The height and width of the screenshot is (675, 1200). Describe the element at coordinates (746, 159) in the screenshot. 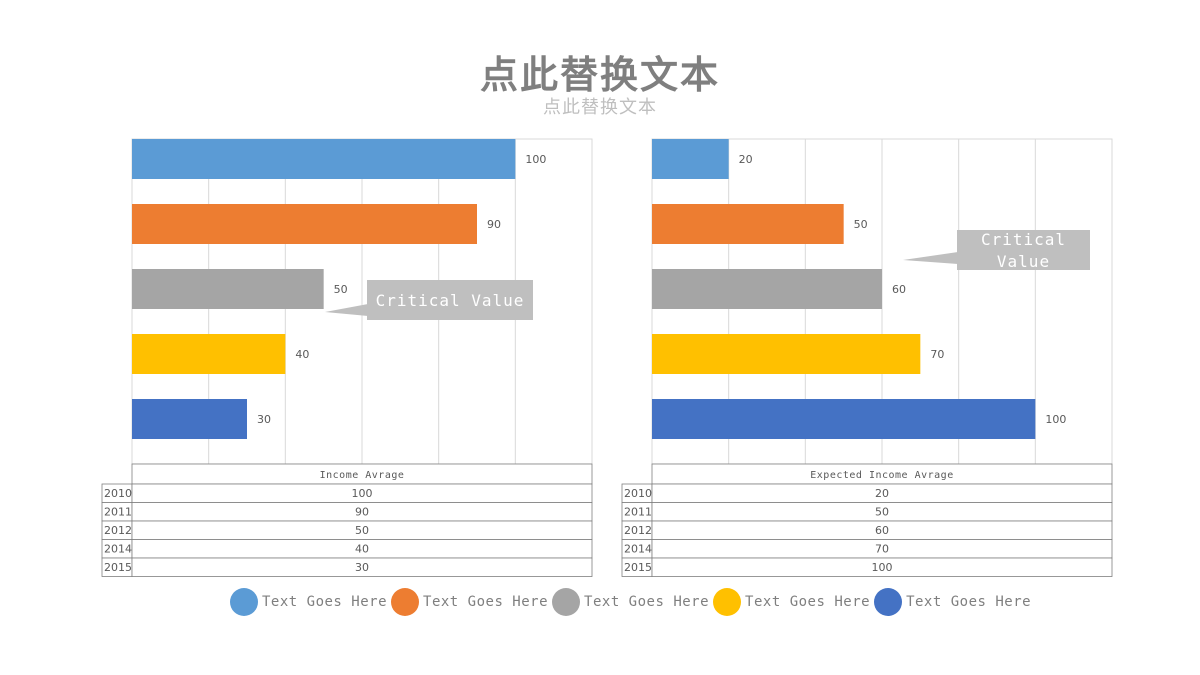

I see `bar-value-label: 20` at that location.